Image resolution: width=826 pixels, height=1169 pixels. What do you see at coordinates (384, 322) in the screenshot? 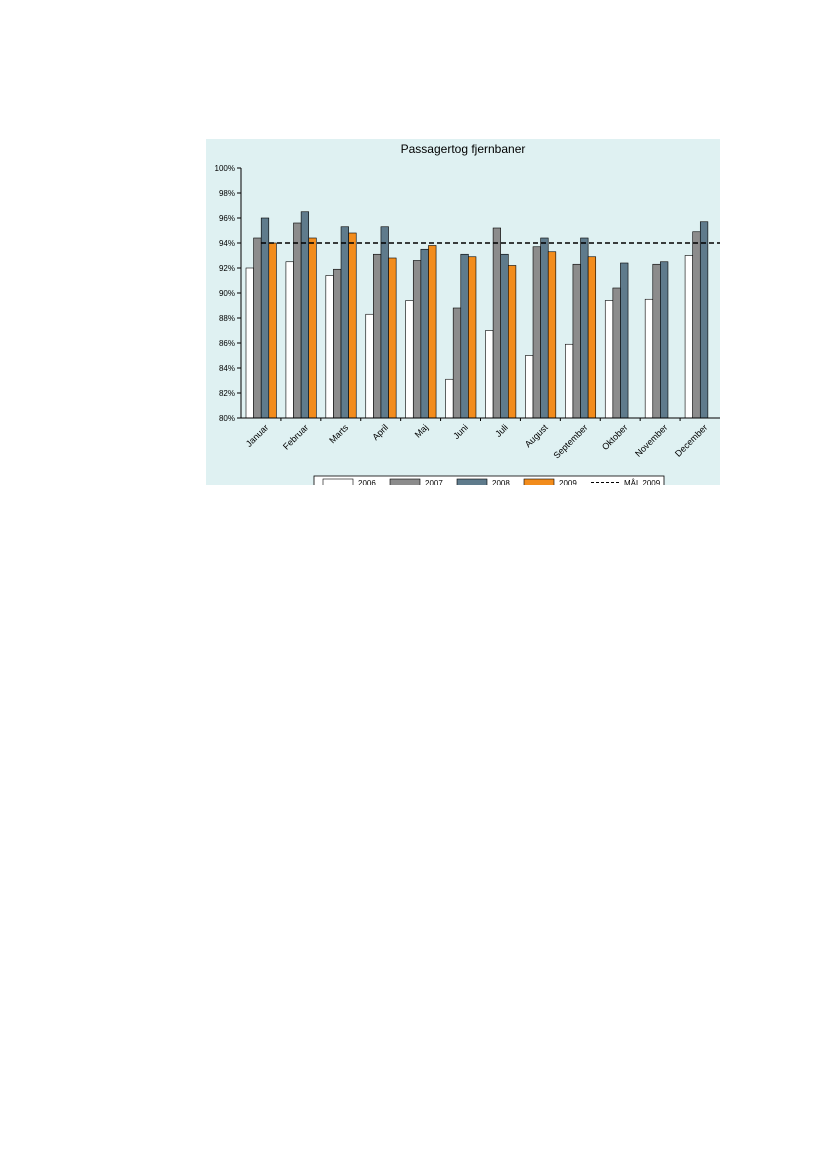
I see `bar-2008-april` at bounding box center [384, 322].